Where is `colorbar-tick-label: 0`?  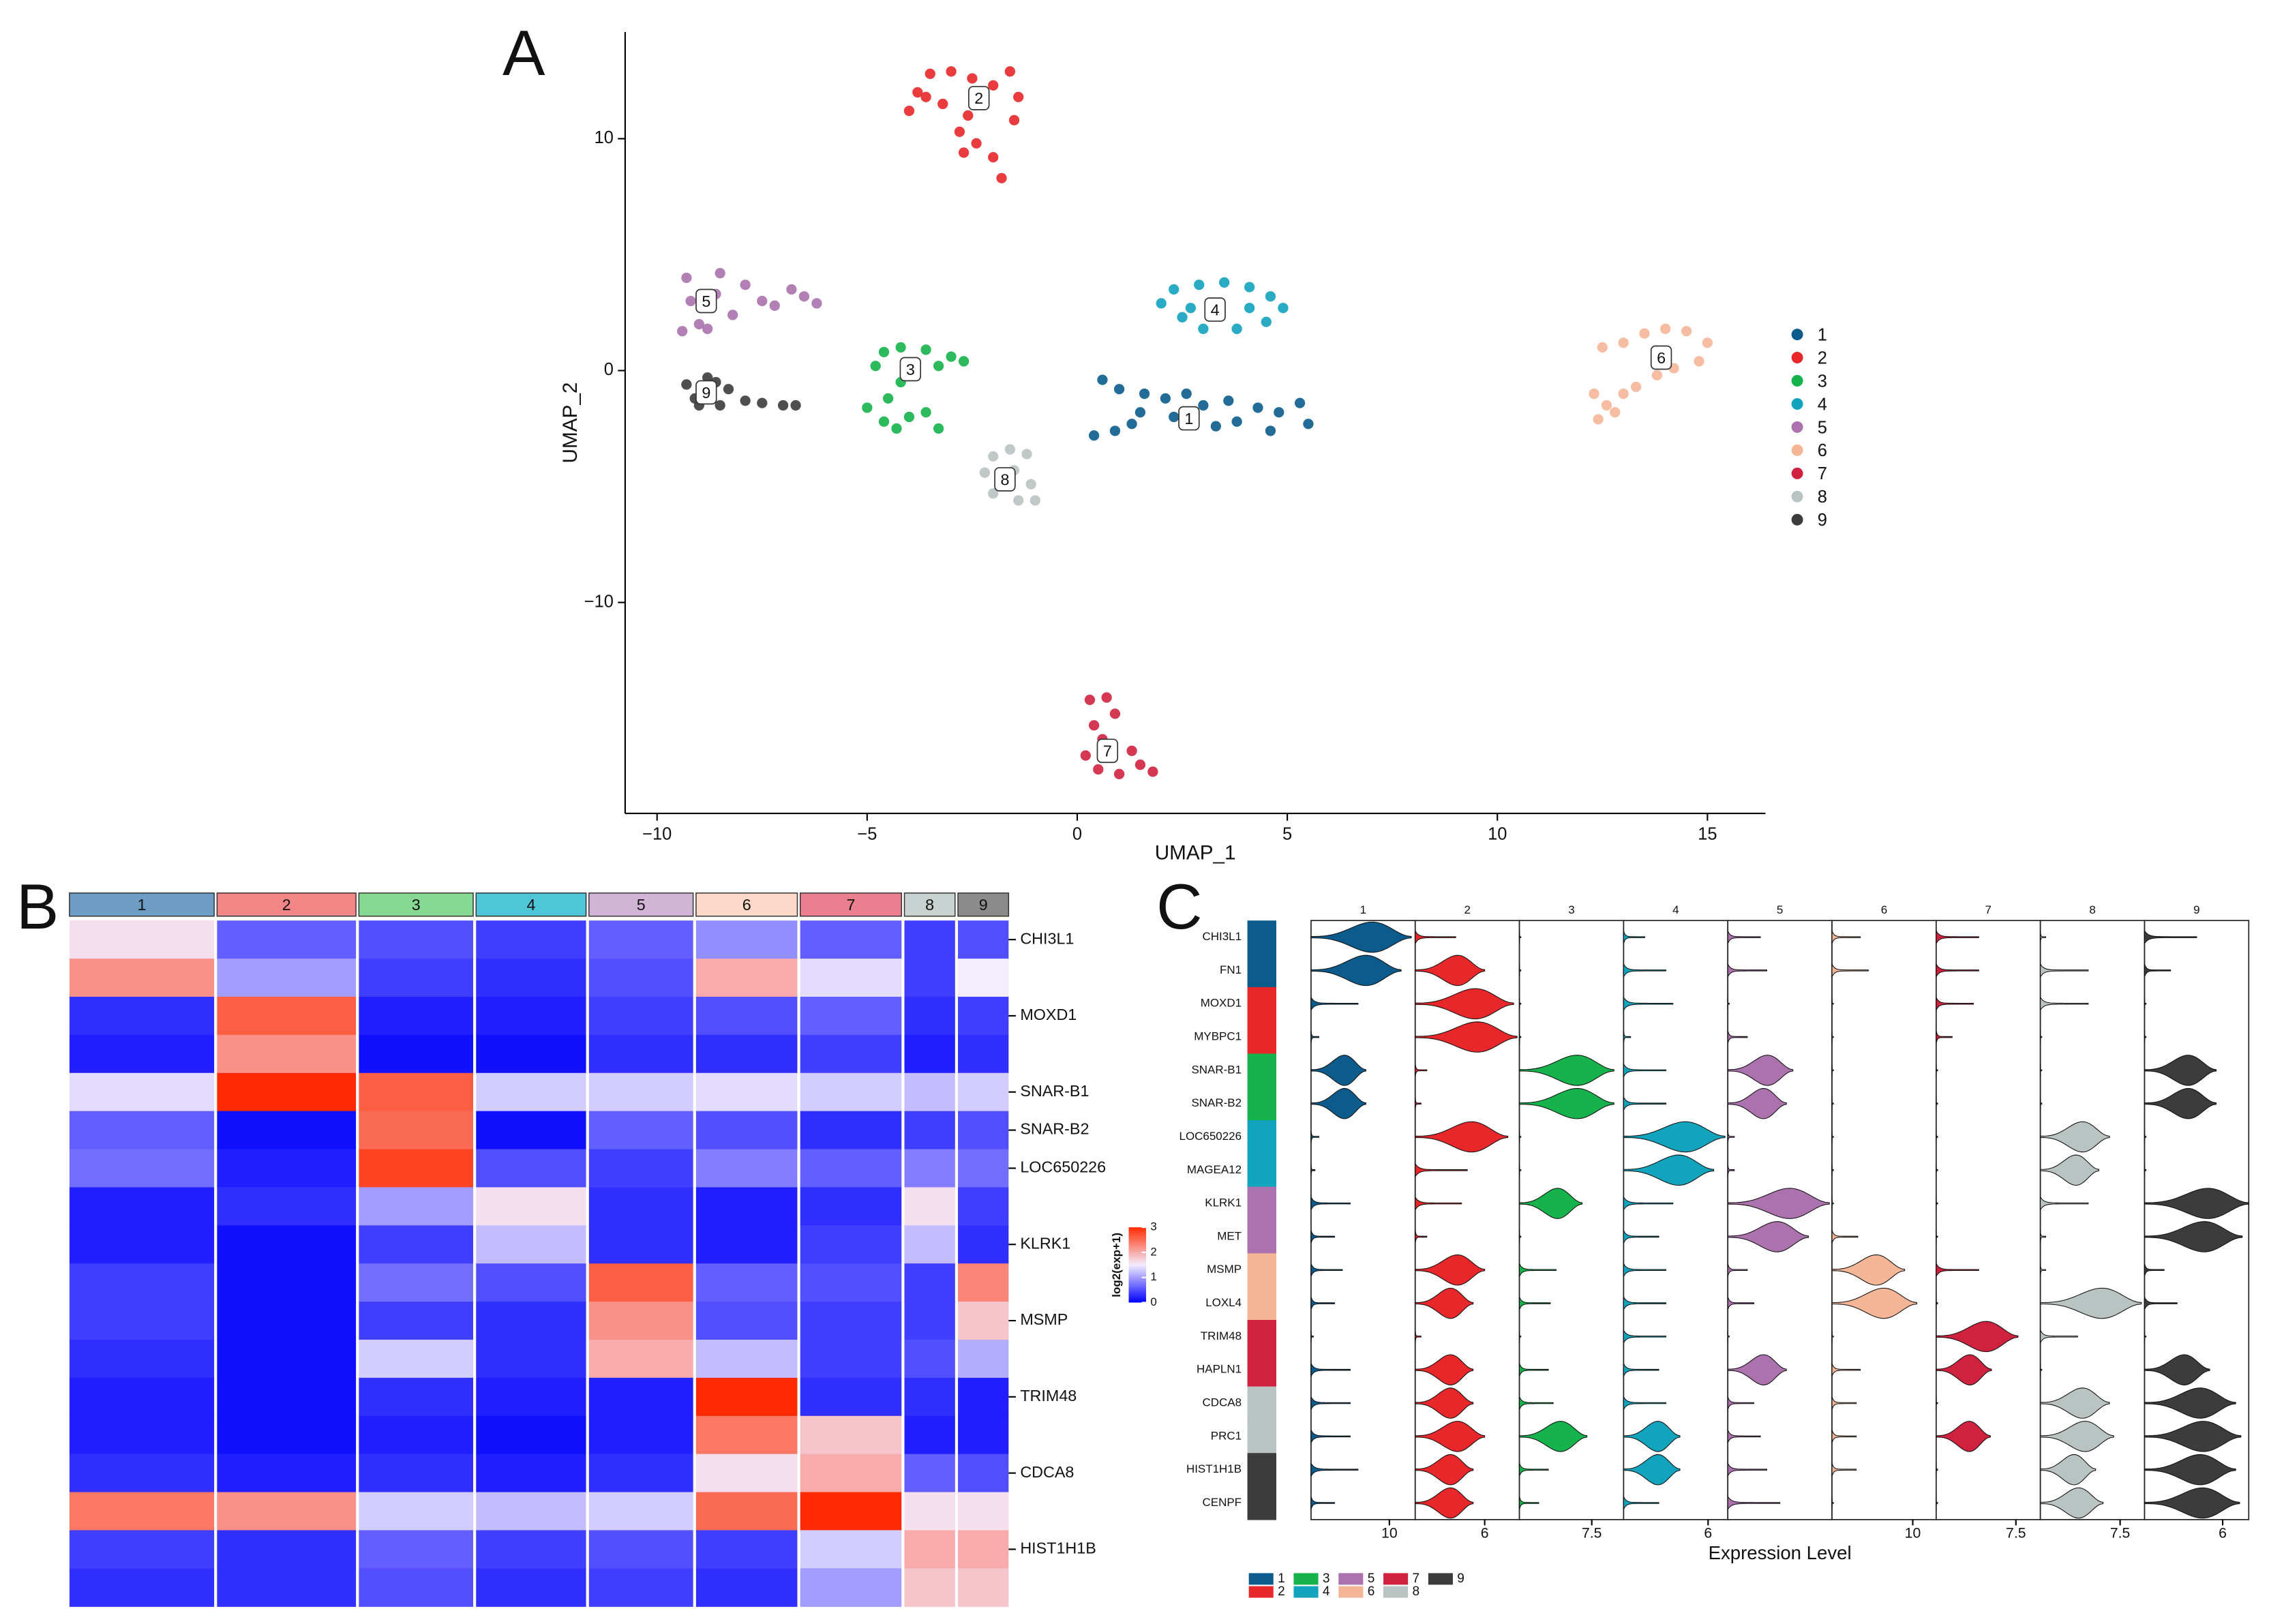
colorbar-tick-label: 0 is located at coordinates (1153, 1301).